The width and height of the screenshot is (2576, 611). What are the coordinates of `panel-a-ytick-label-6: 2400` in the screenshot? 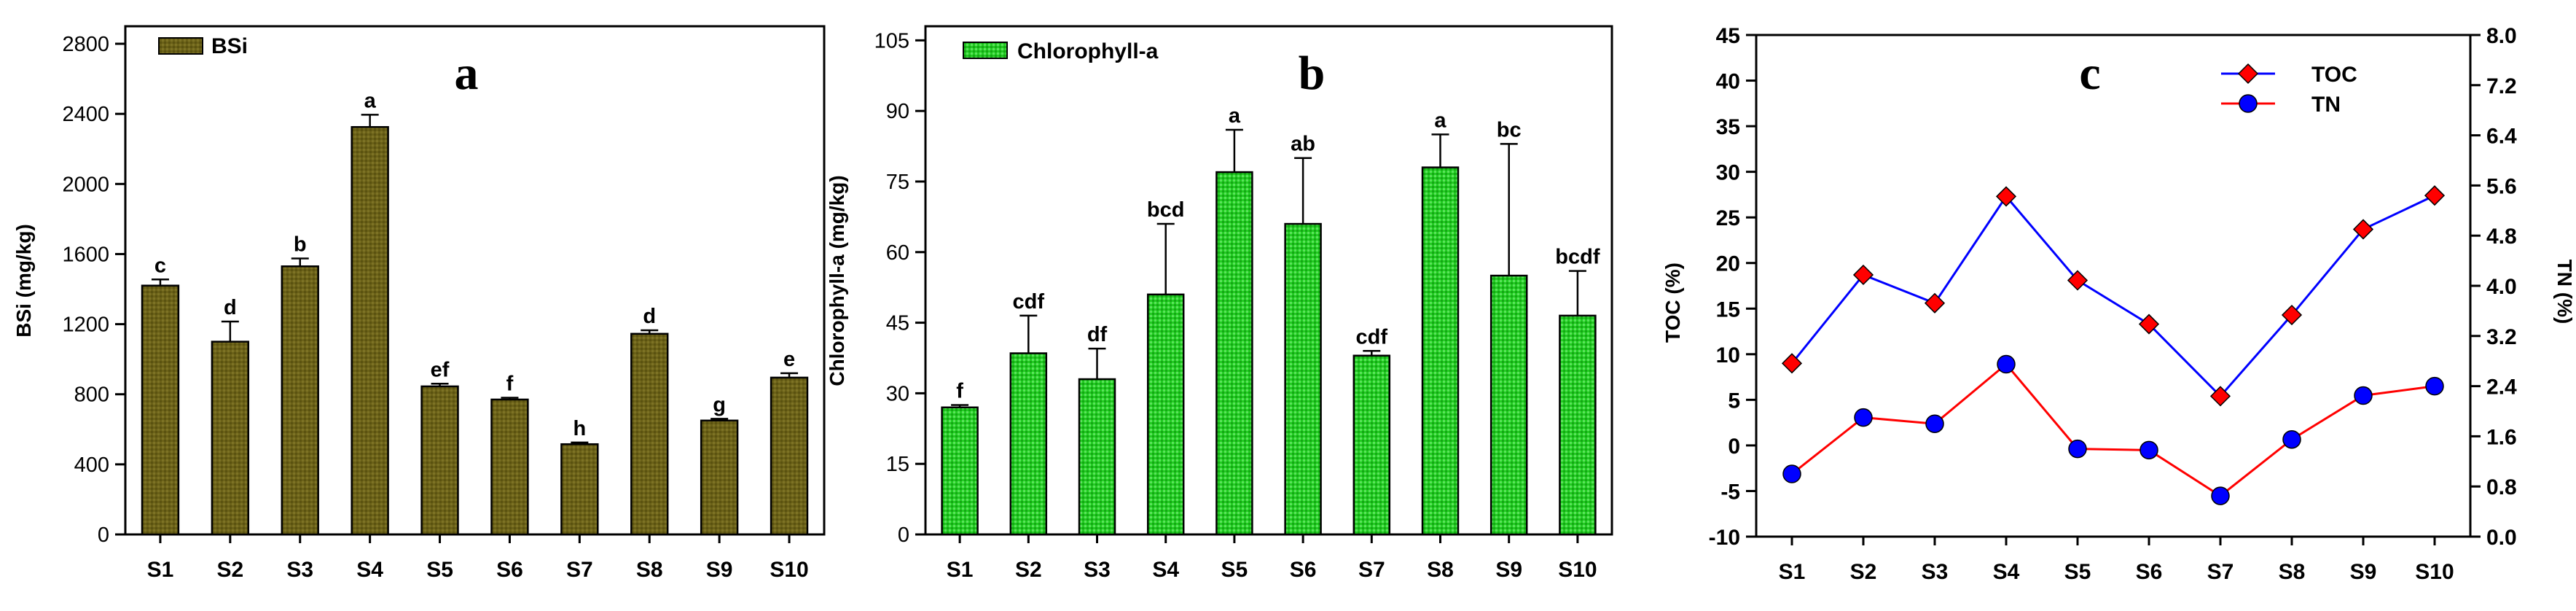 It's located at (85, 114).